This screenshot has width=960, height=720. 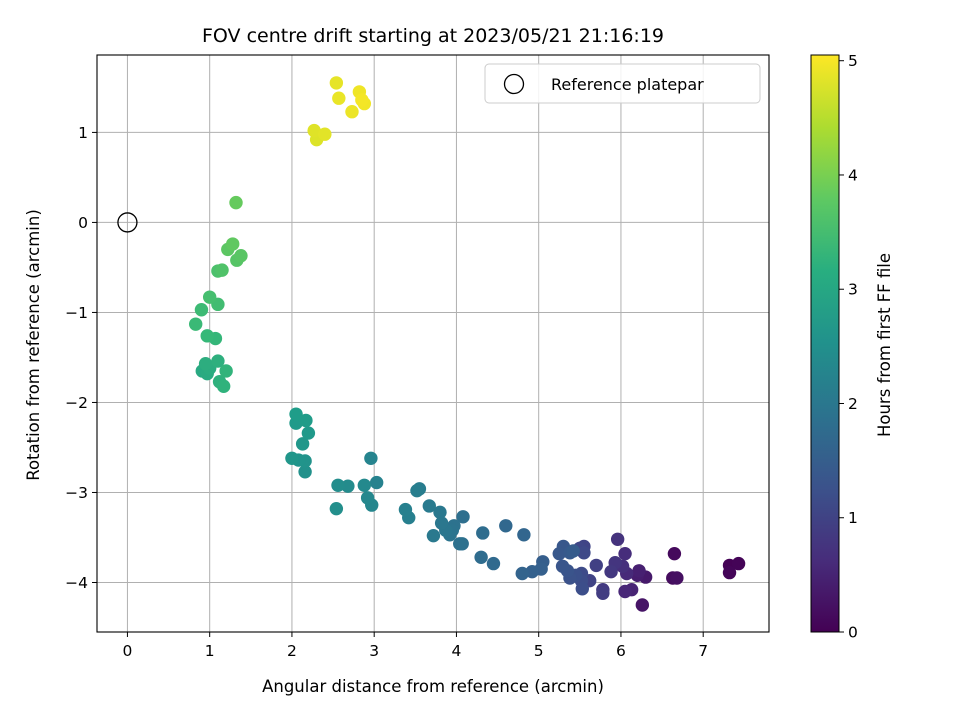 I want to click on x-tick-label: 7, so click(x=703, y=651).